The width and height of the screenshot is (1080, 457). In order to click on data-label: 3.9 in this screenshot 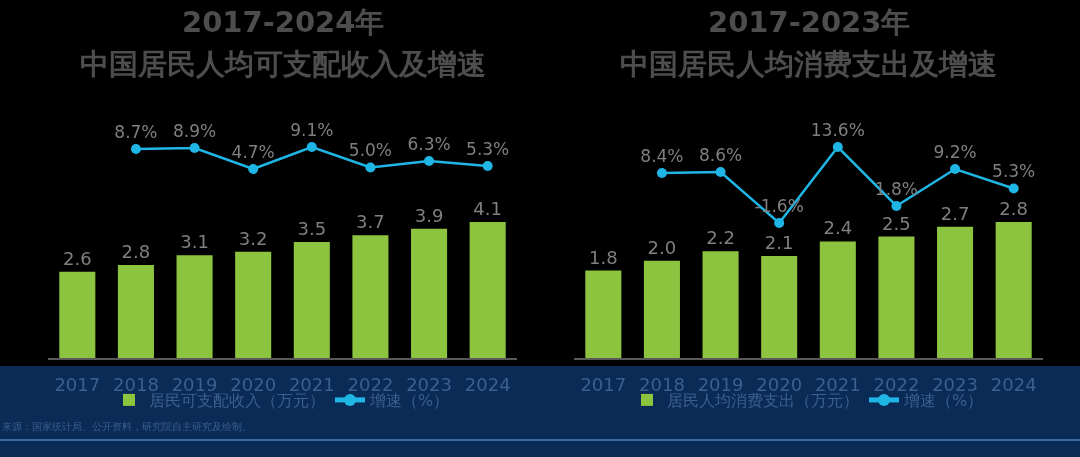, I will do `click(429, 215)`.